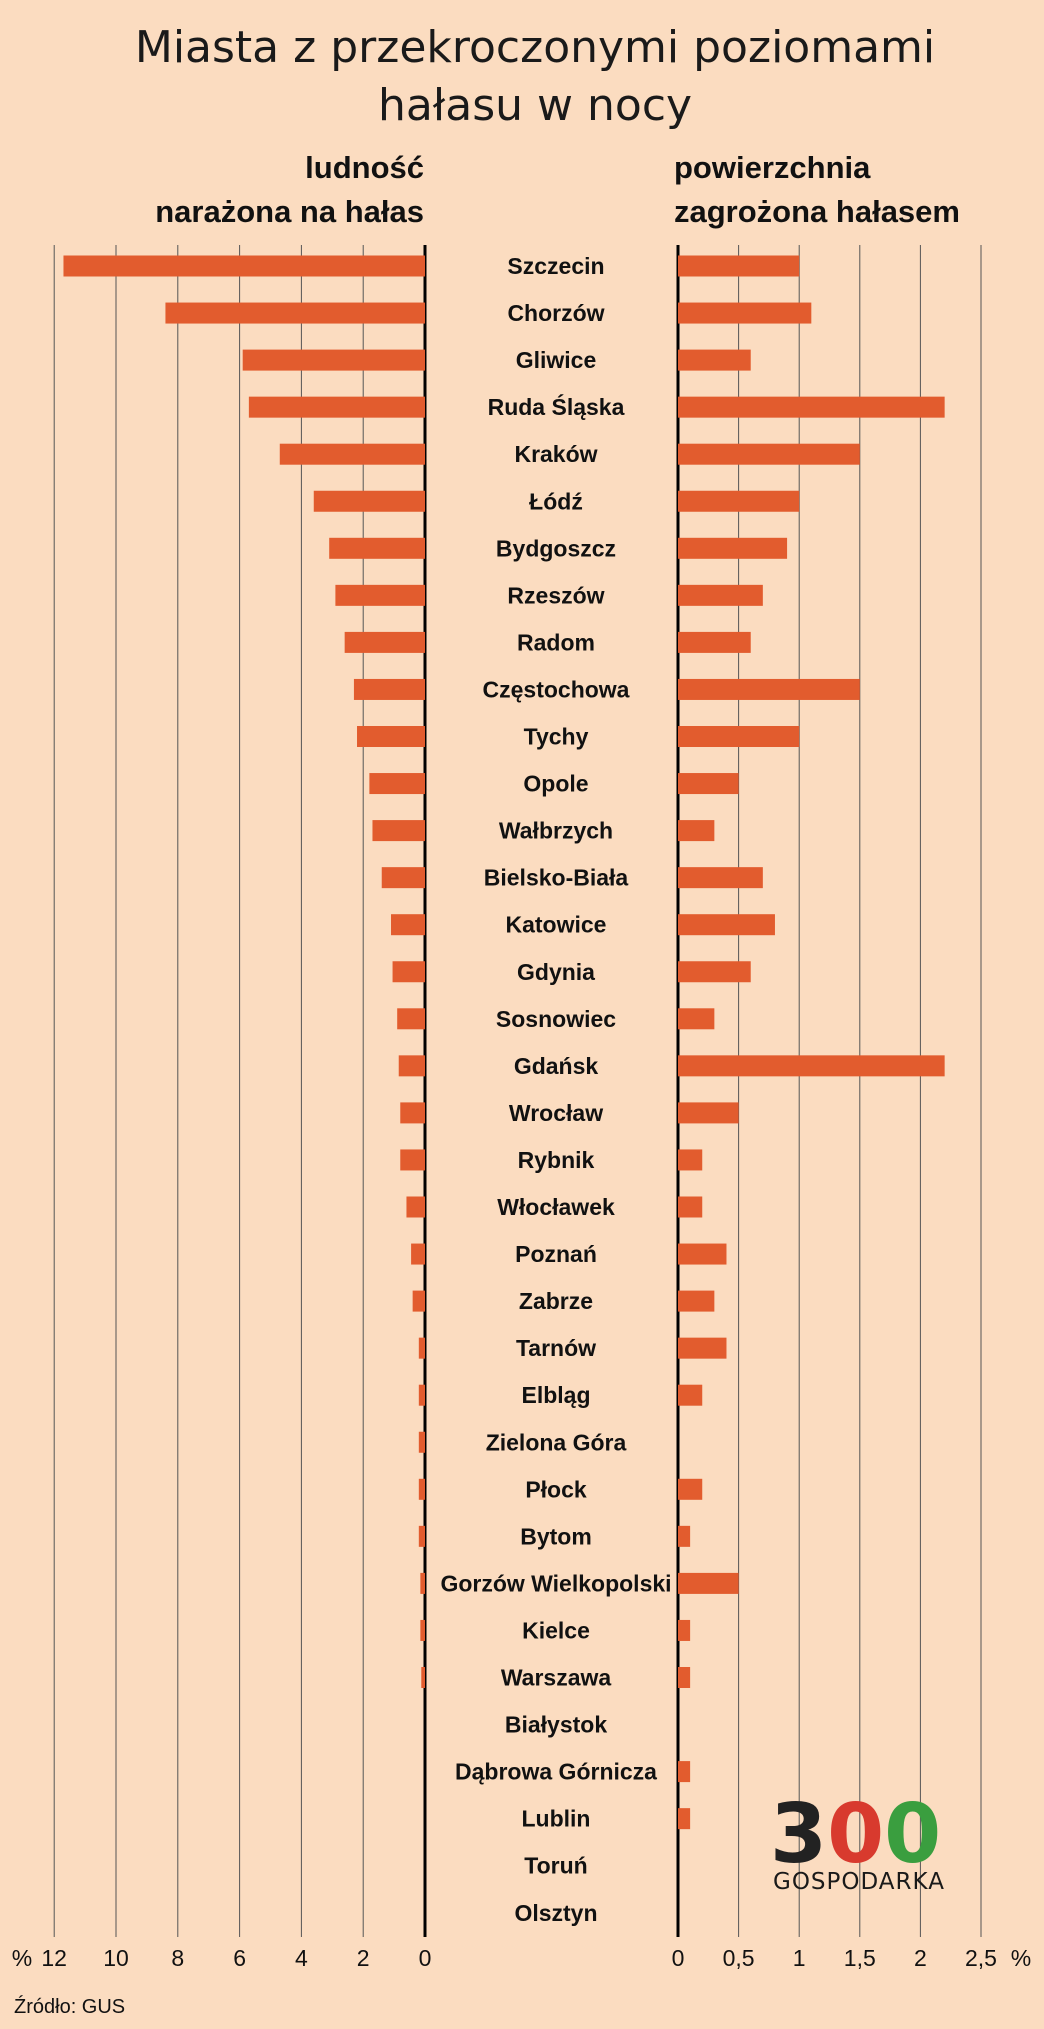 This screenshot has height=2029, width=1044. What do you see at coordinates (798, 1834) in the screenshot?
I see `logo-digit-1: 3` at bounding box center [798, 1834].